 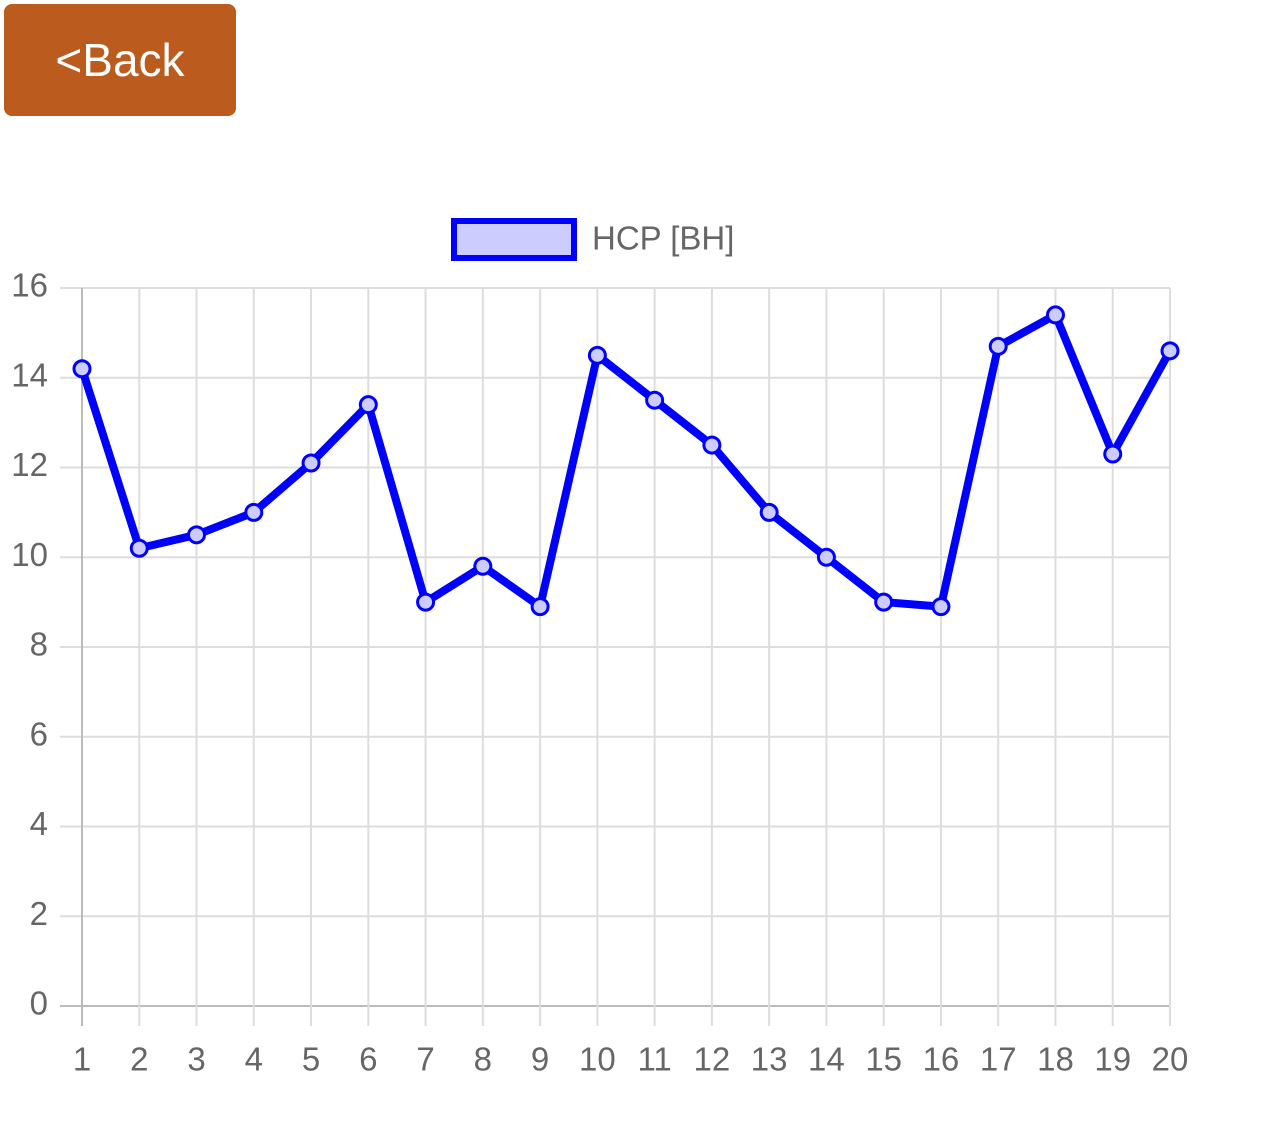 What do you see at coordinates (769, 1059) in the screenshot?
I see `x-tick-label: 13` at bounding box center [769, 1059].